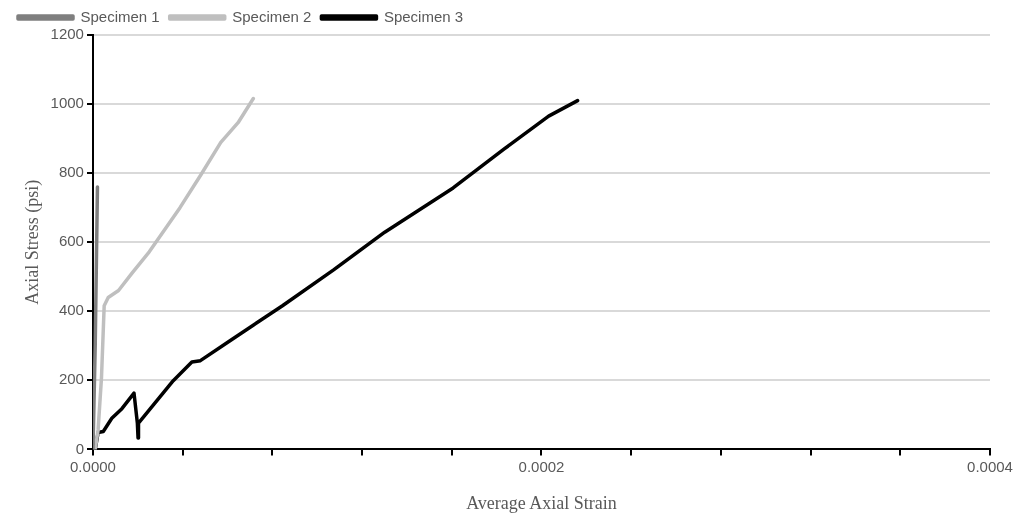 This screenshot has width=1028, height=527. I want to click on x-tick-label: 0.0004, so click(990, 466).